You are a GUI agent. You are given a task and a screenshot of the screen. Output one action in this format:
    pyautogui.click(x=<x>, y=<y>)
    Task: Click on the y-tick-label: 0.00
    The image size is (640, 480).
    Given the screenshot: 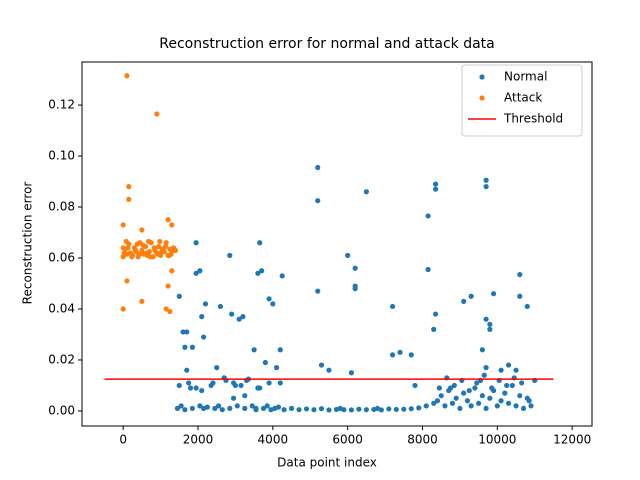 What is the action you would take?
    pyautogui.click(x=61, y=410)
    